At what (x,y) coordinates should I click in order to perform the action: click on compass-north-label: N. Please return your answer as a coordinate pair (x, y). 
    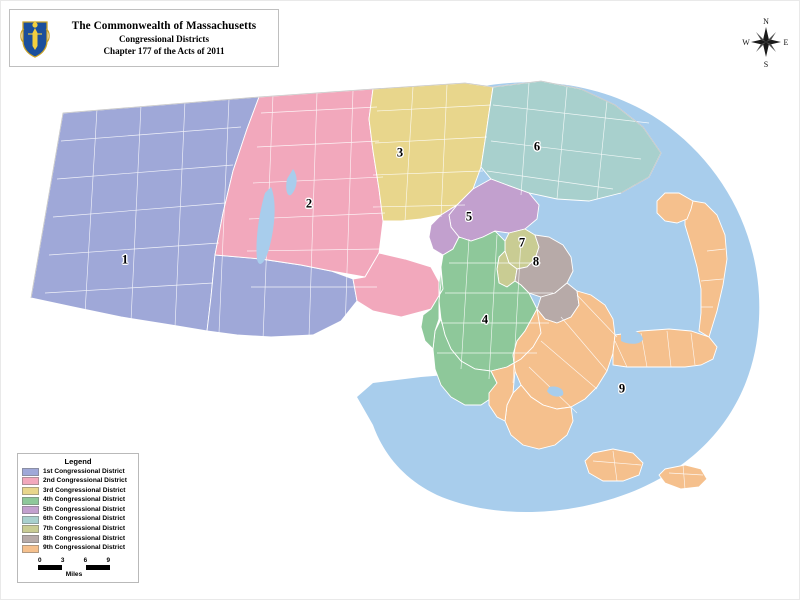
    Looking at the image, I should click on (766, 21).